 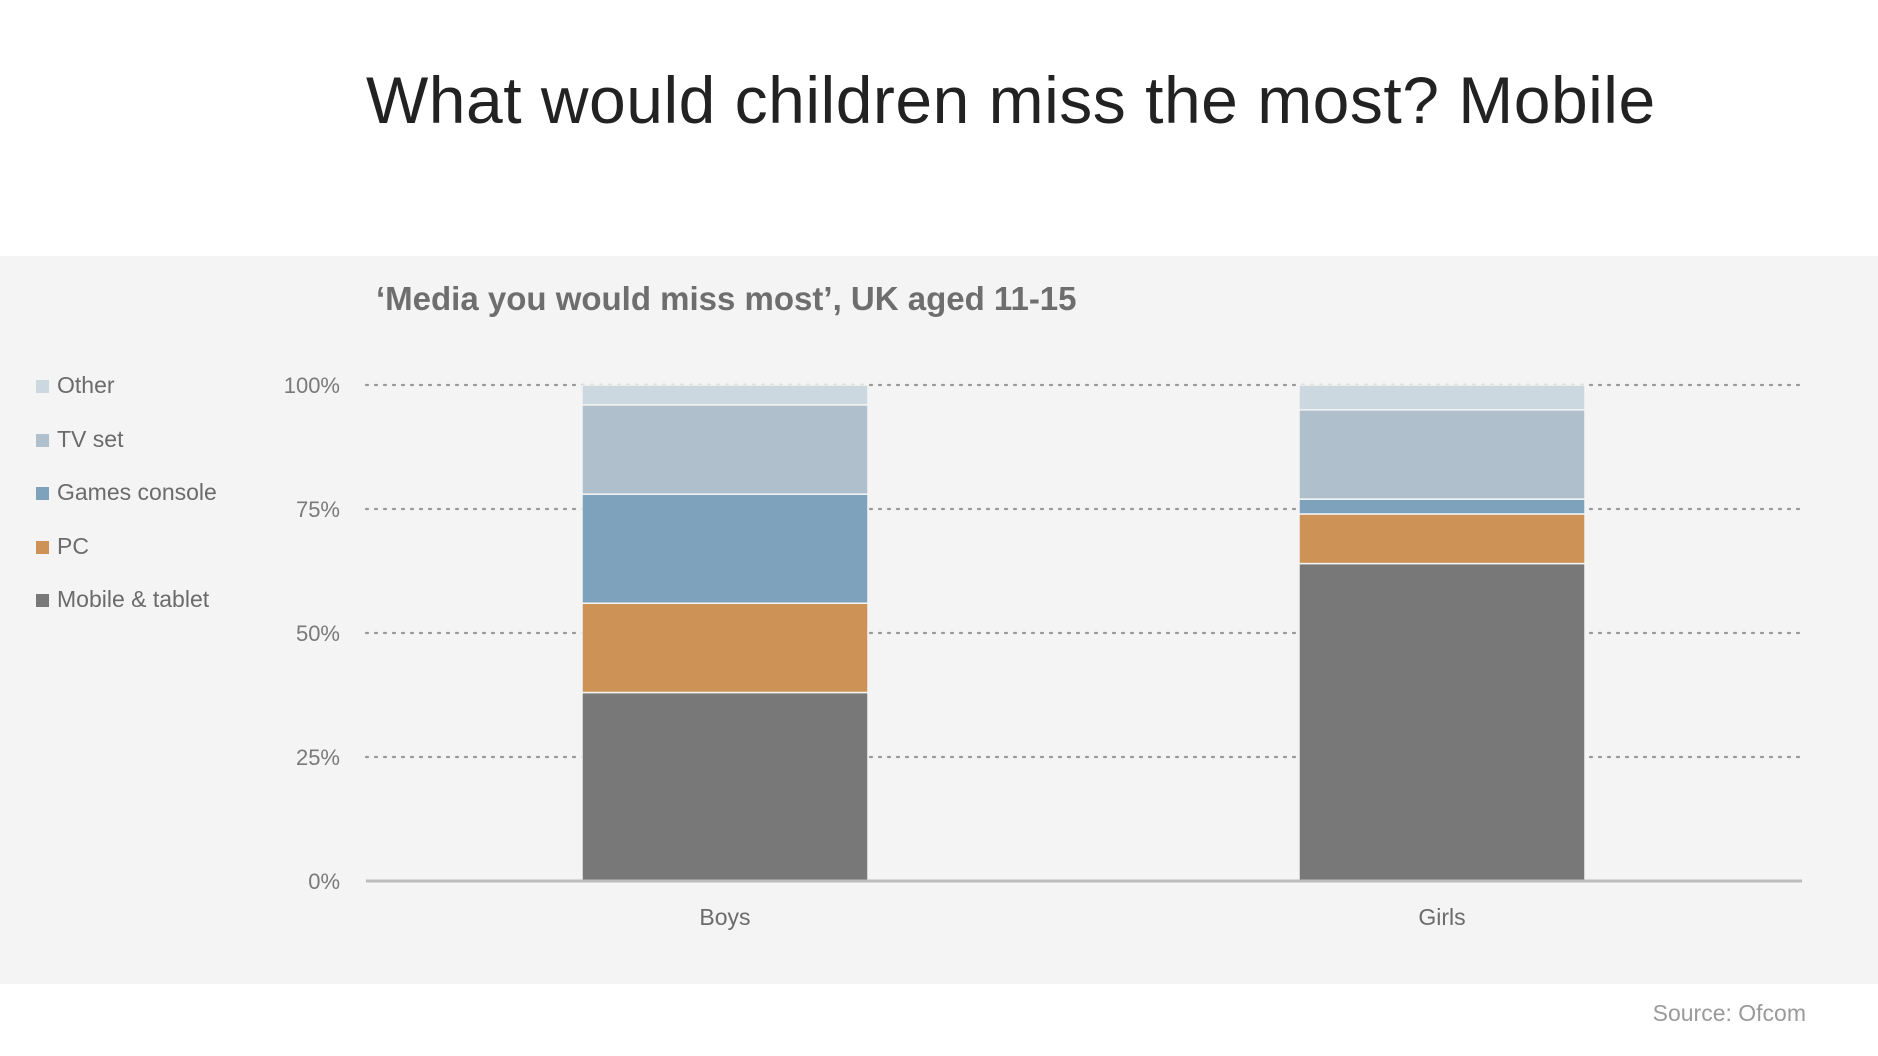 What do you see at coordinates (90, 438) in the screenshot?
I see `legend-label: TV set` at bounding box center [90, 438].